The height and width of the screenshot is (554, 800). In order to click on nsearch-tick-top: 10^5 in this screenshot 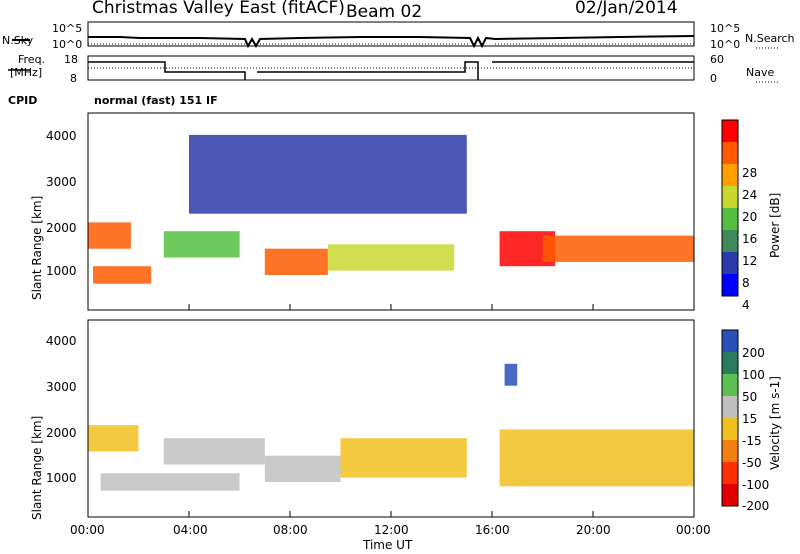, I will do `click(725, 28)`.